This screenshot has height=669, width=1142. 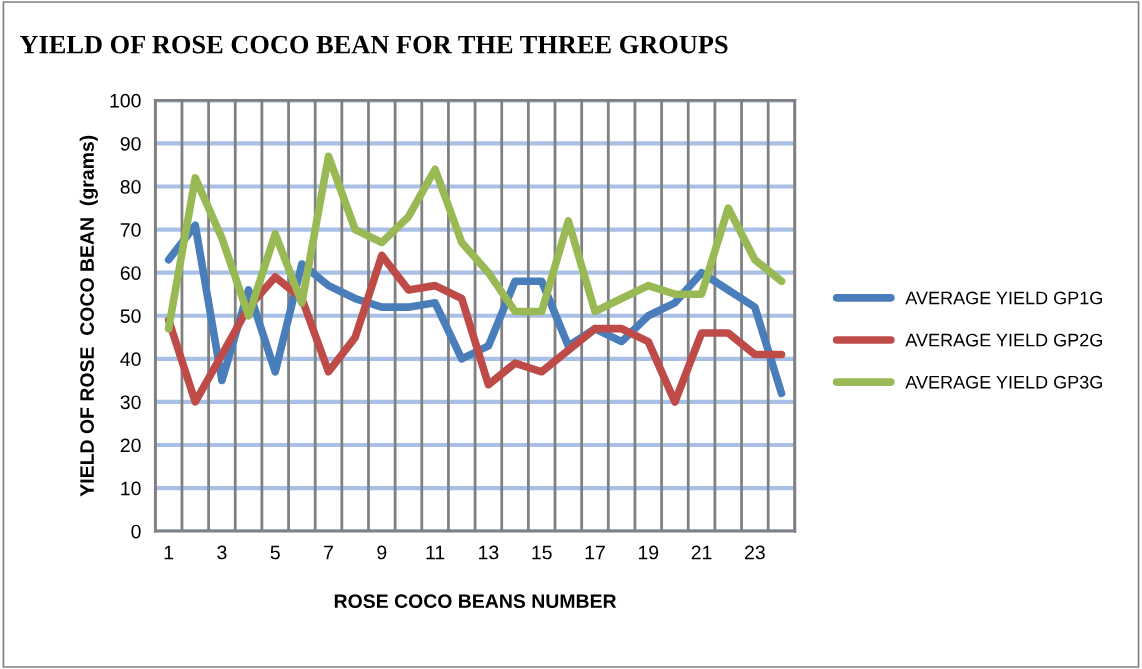 I want to click on x-tick-label: 15, so click(x=542, y=552).